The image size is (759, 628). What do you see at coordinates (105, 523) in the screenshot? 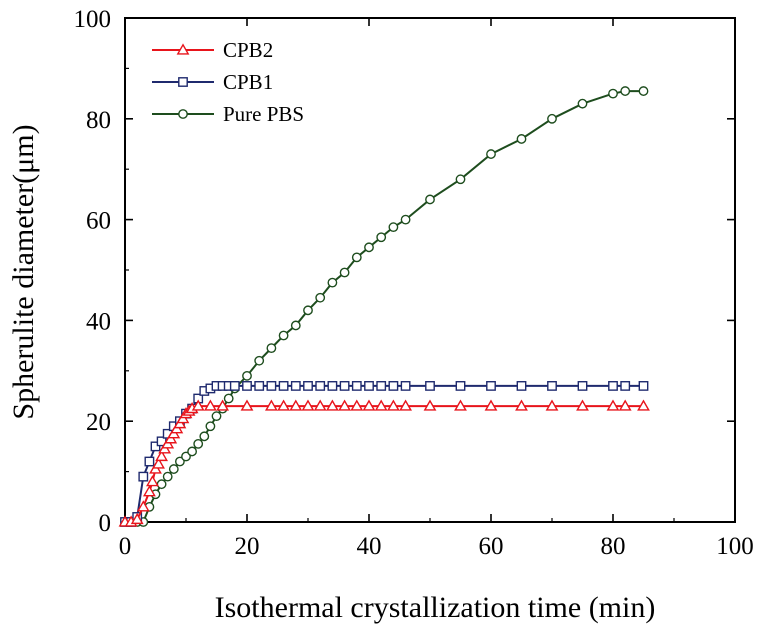
I see `y-tick-label: 0` at bounding box center [105, 523].